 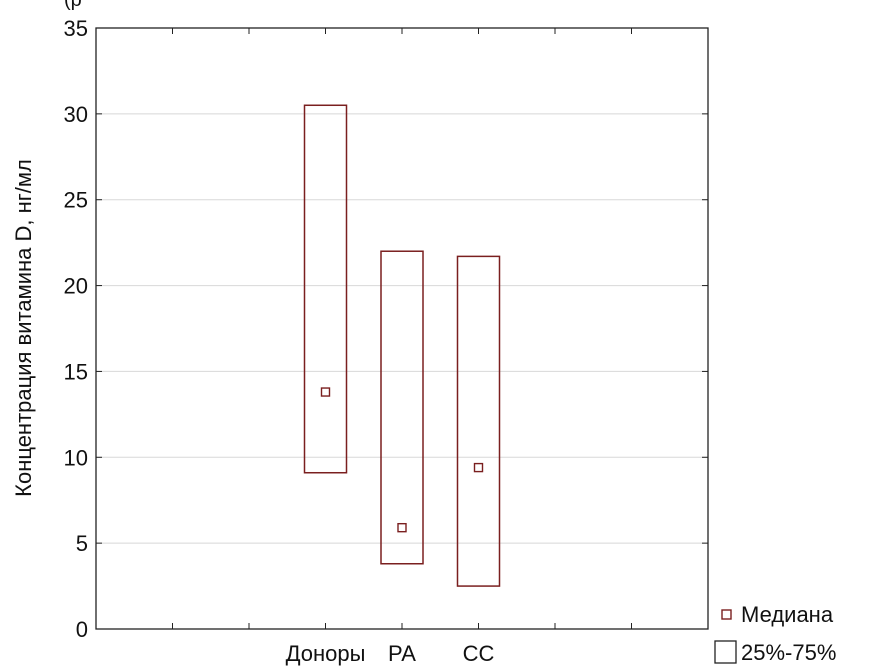 I want to click on x-tick-labels: Доноры РА СС, so click(x=390, y=653).